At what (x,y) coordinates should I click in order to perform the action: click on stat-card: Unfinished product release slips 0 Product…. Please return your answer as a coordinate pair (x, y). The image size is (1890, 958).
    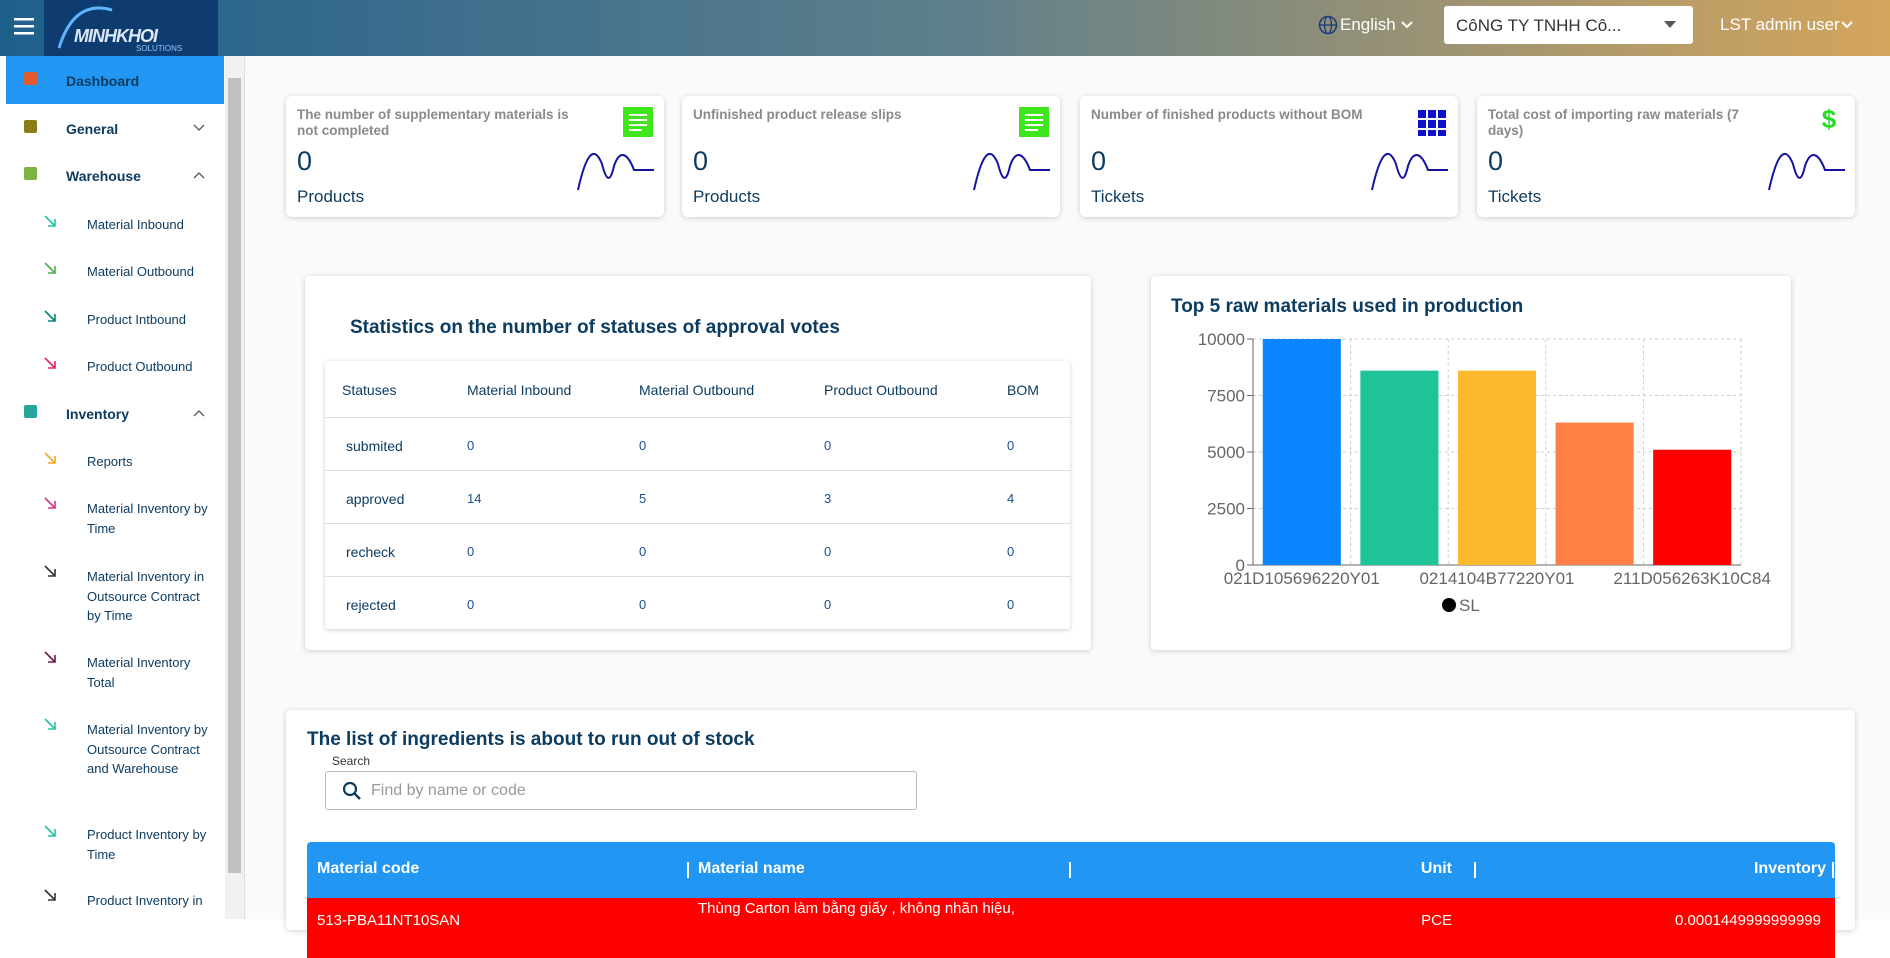
    Looking at the image, I should click on (871, 156).